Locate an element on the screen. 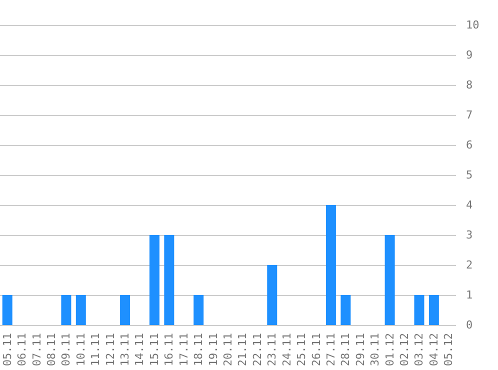 This screenshot has width=498, height=370. x-tick-label: 07.11 is located at coordinates (37, 349).